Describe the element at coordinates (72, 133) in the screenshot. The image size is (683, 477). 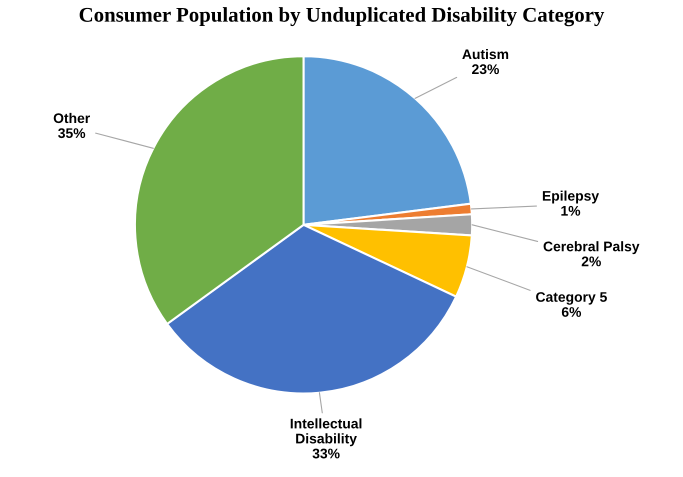
I see `data-label: 35%` at that location.